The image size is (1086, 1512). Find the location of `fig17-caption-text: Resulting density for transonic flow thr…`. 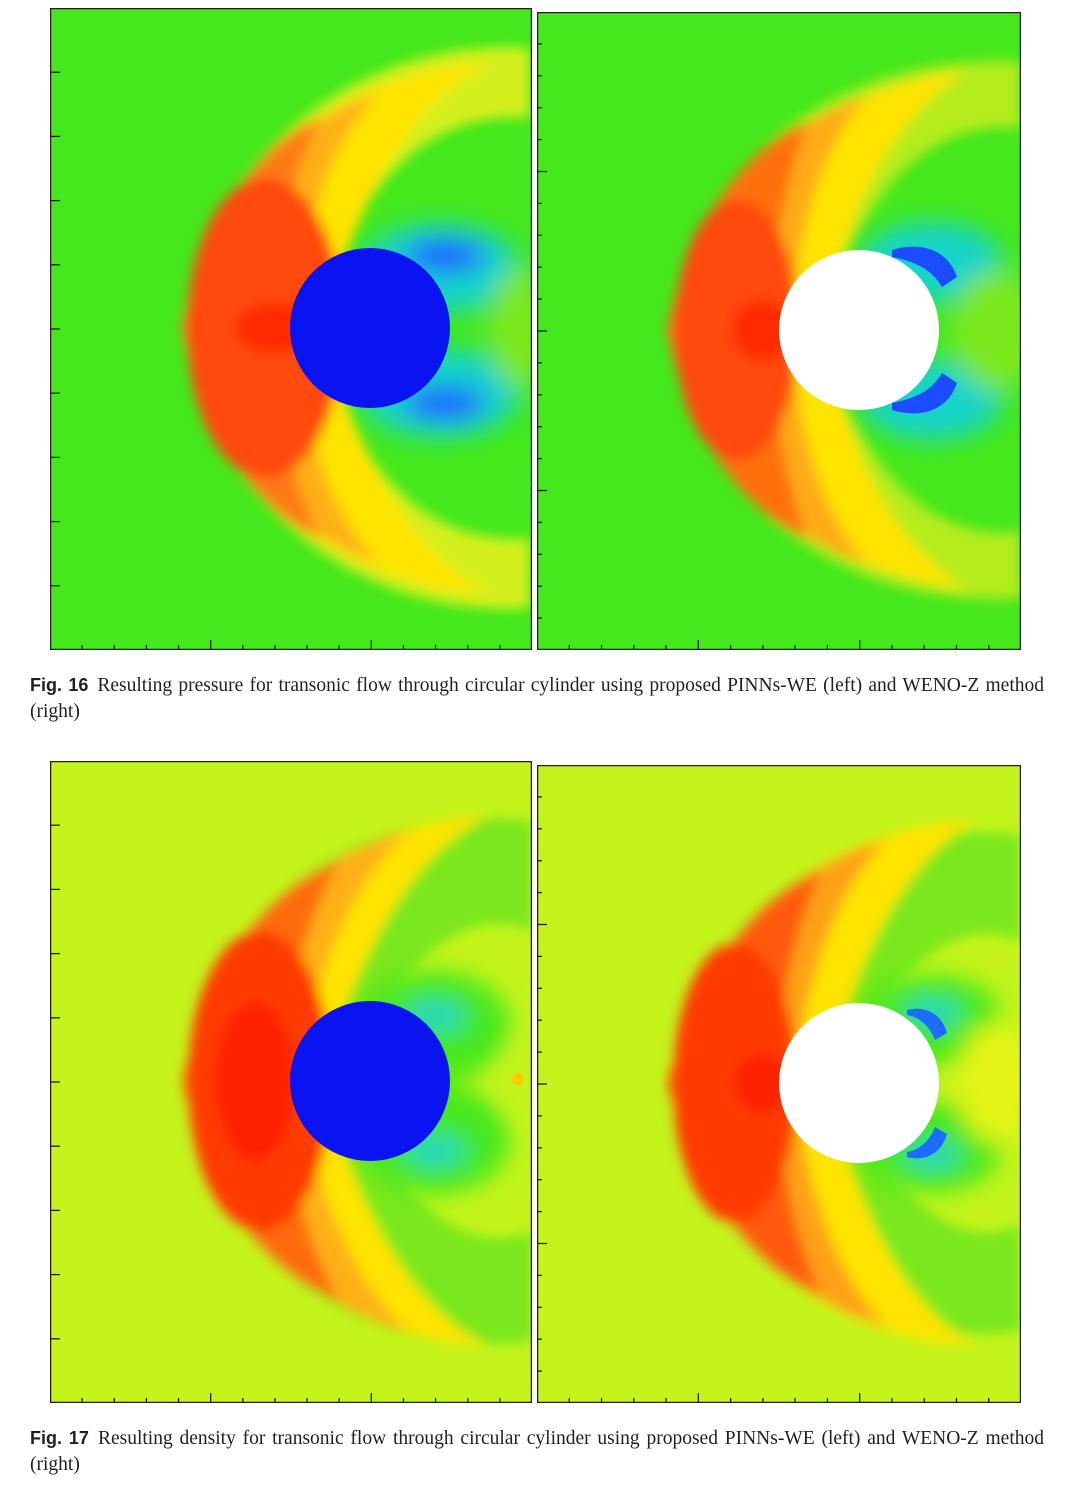

fig17-caption-text: Resulting density for transonic flow thr… is located at coordinates (537, 1451).